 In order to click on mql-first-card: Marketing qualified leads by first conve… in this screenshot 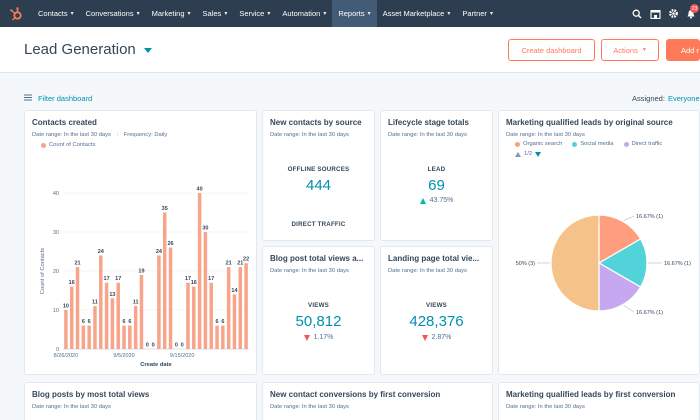, I will do `click(599, 401)`.